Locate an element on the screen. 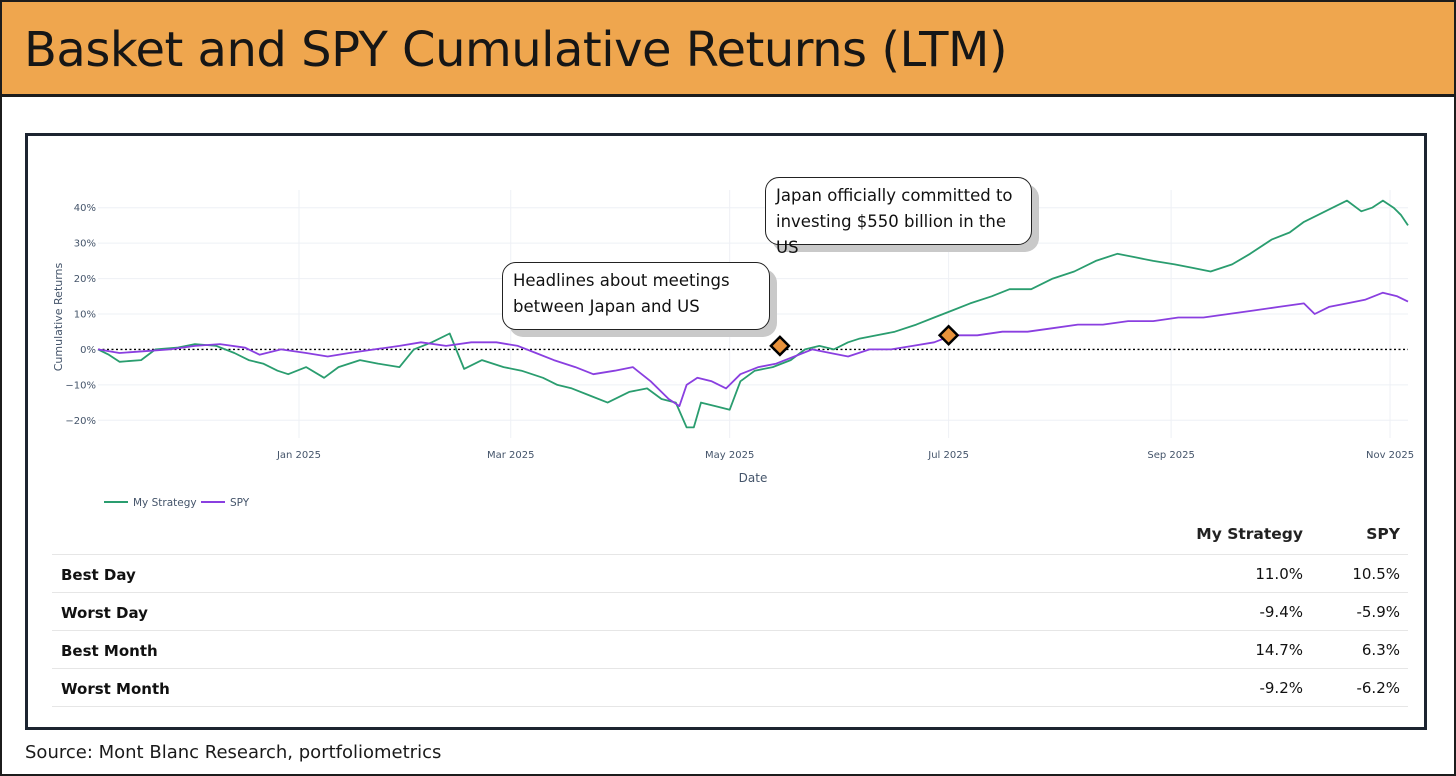  row-value-my-strategy: -9.4% is located at coordinates (1281, 612).